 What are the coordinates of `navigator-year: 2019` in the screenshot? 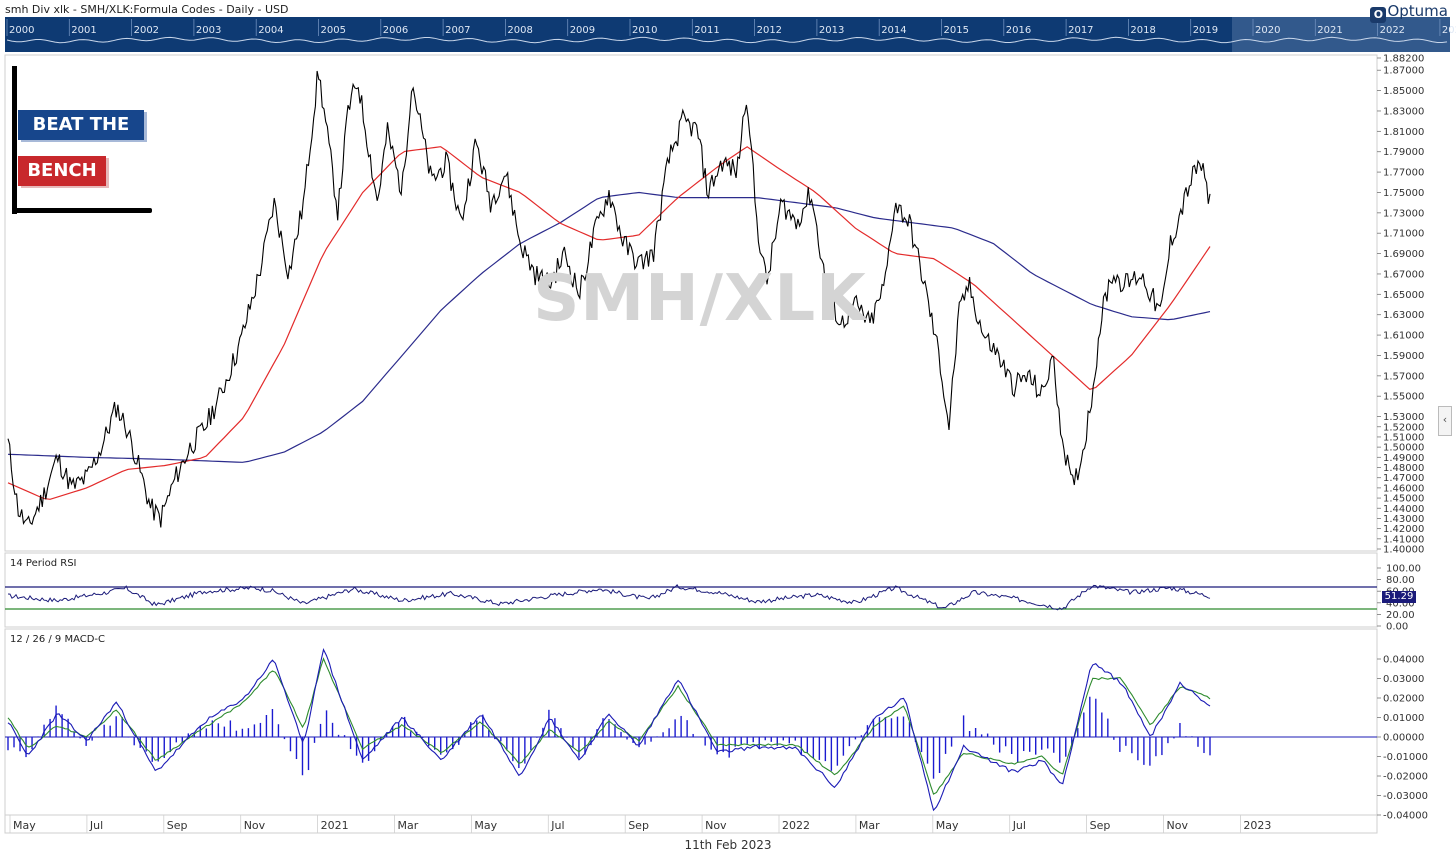 It's located at (1205, 30).